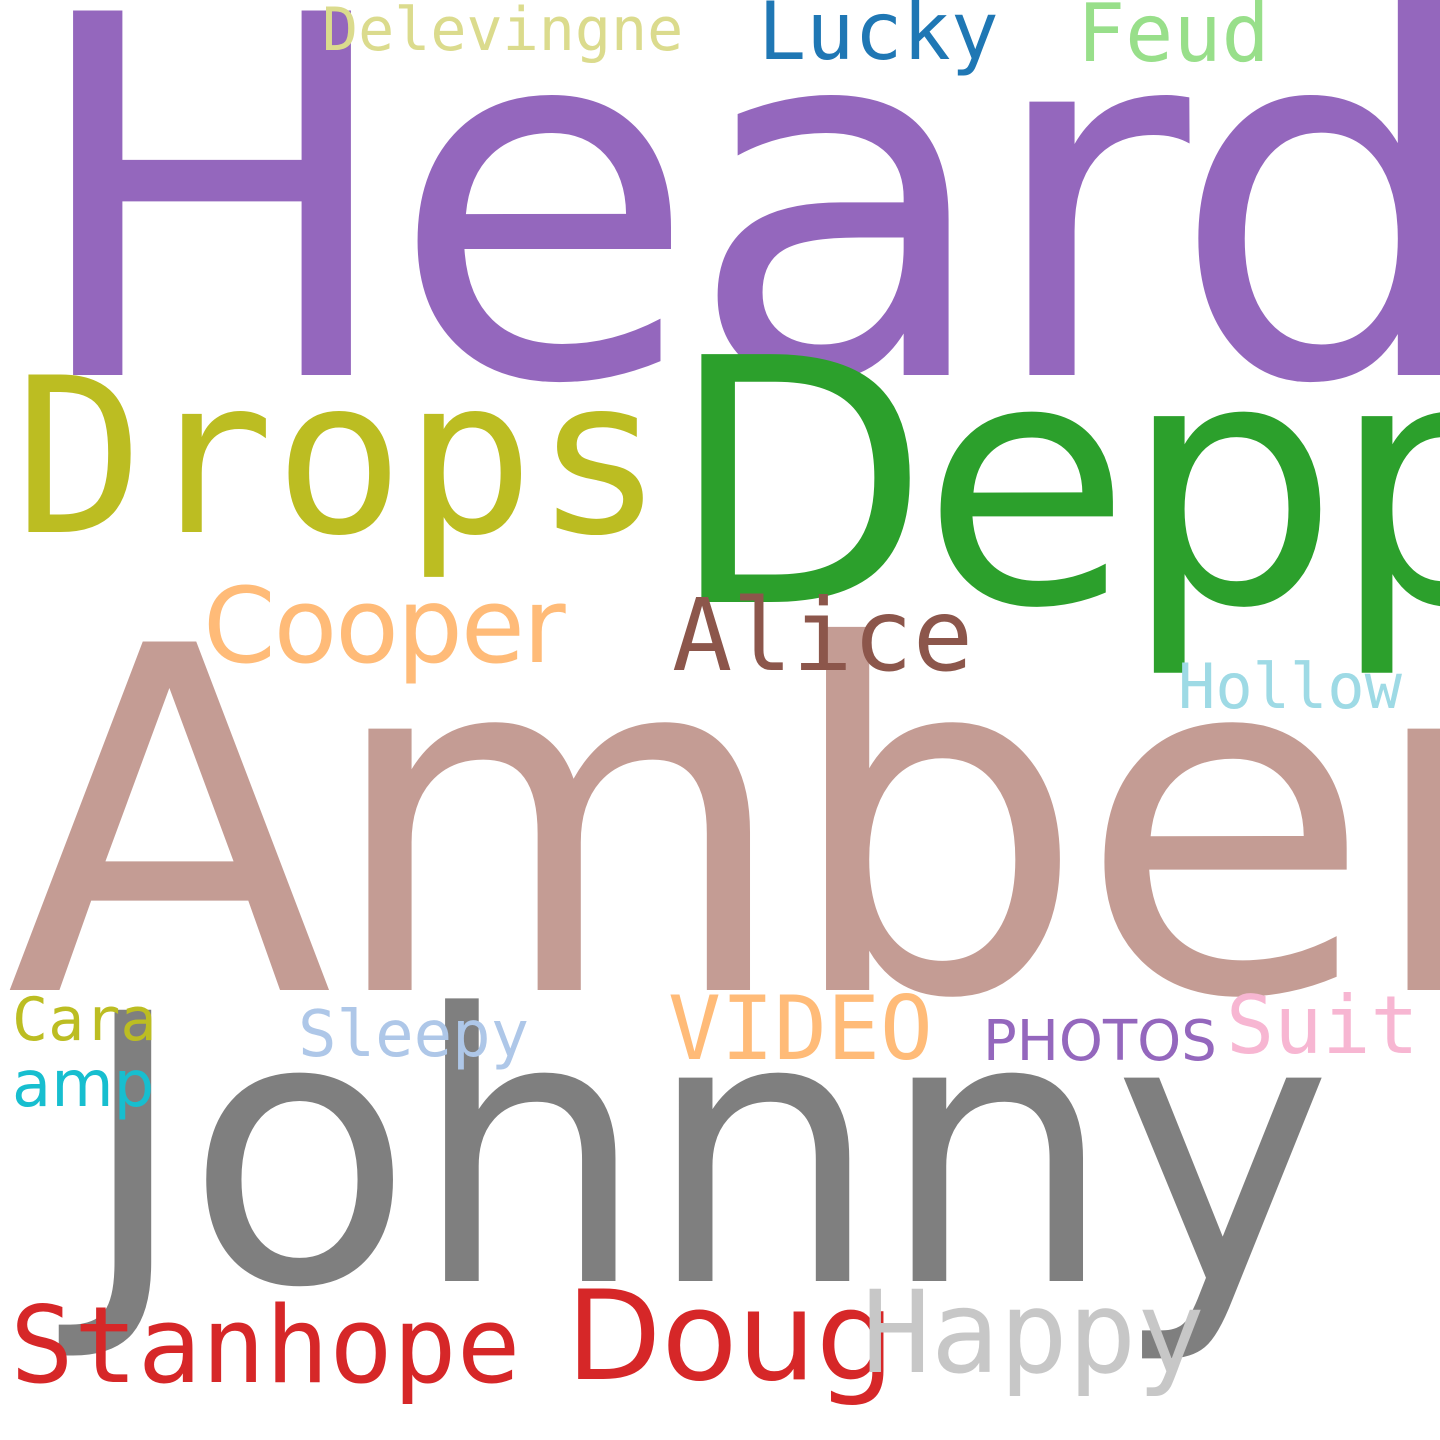 The width and height of the screenshot is (1440, 1440). I want to click on word-alice: Alice, so click(823, 635).